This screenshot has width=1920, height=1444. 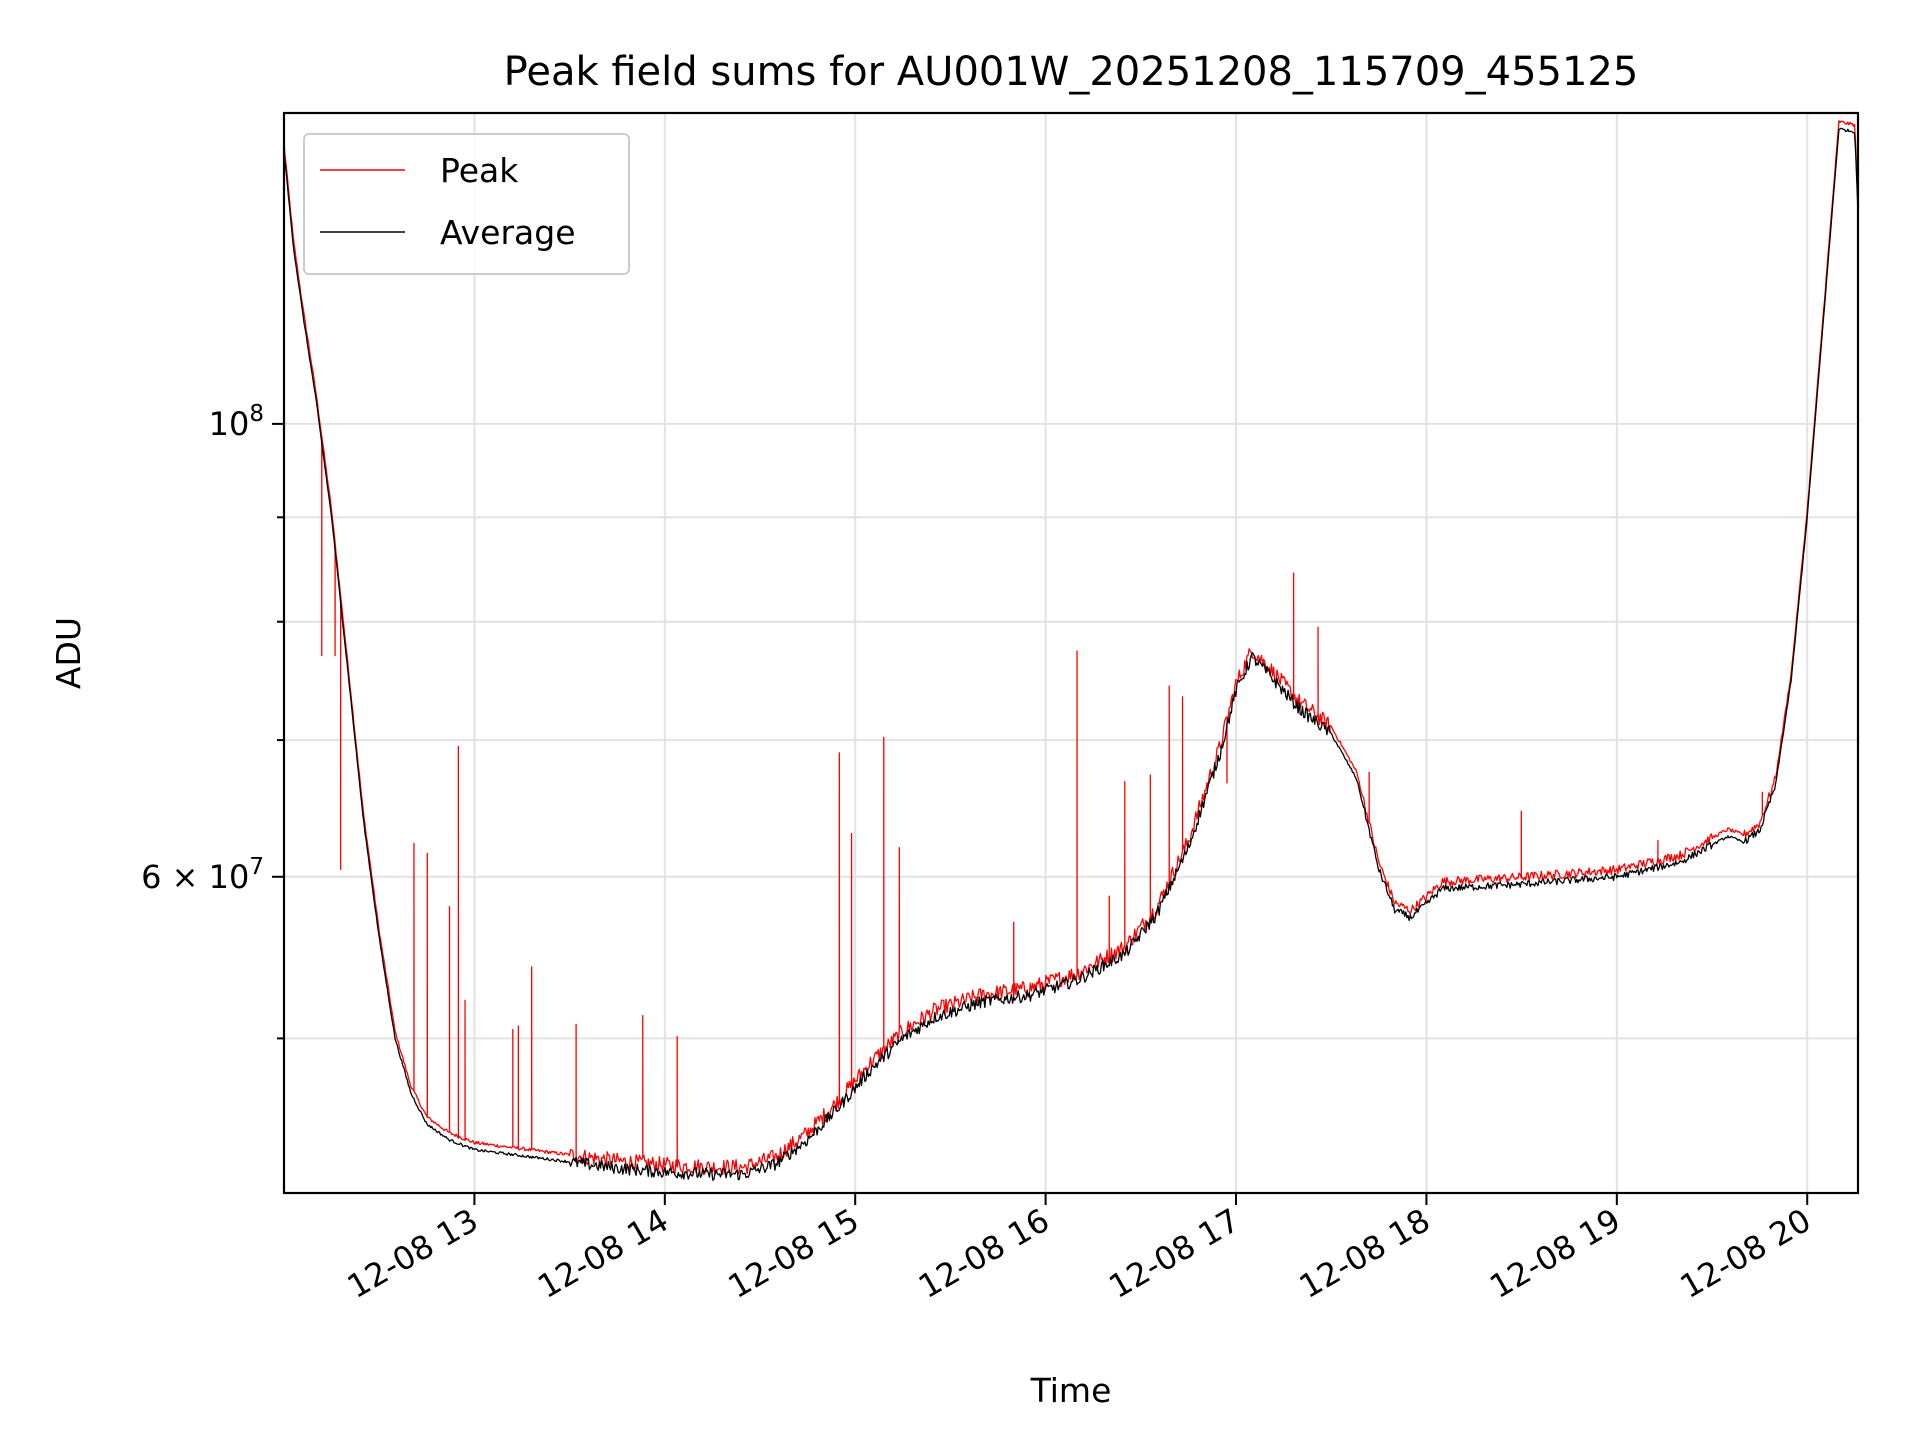 I want to click on legend-box, so click(x=466, y=204).